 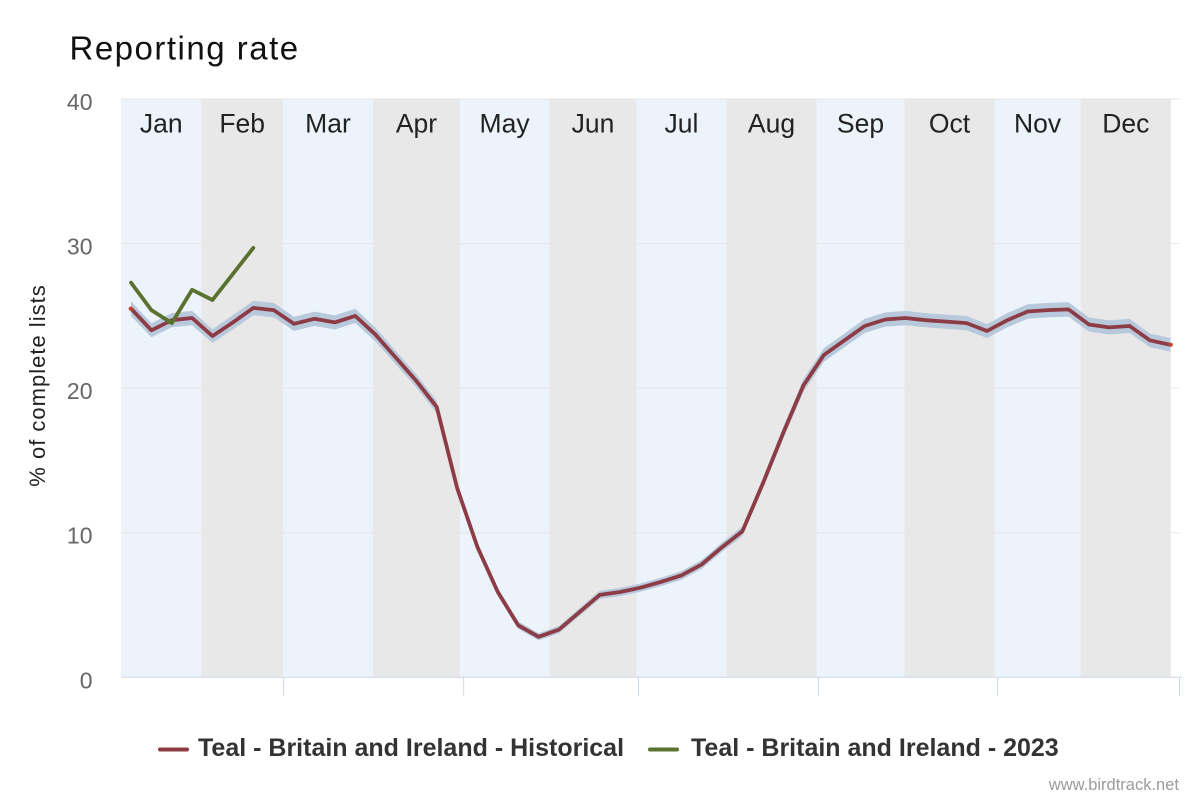 What do you see at coordinates (771, 124) in the screenshot?
I see `svg-text: Aug` at bounding box center [771, 124].